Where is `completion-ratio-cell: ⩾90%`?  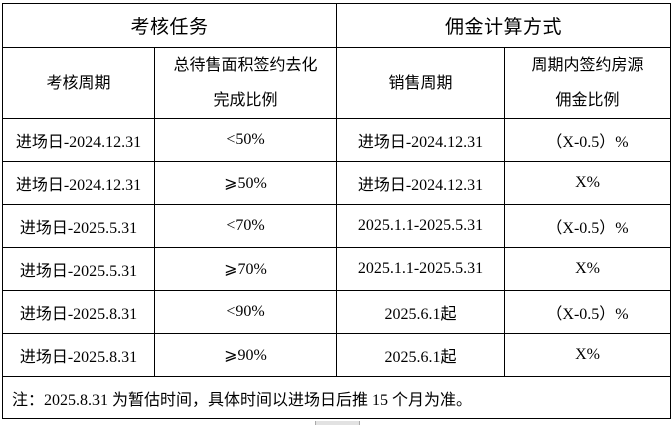
completion-ratio-cell: ⩾90% is located at coordinates (245, 355).